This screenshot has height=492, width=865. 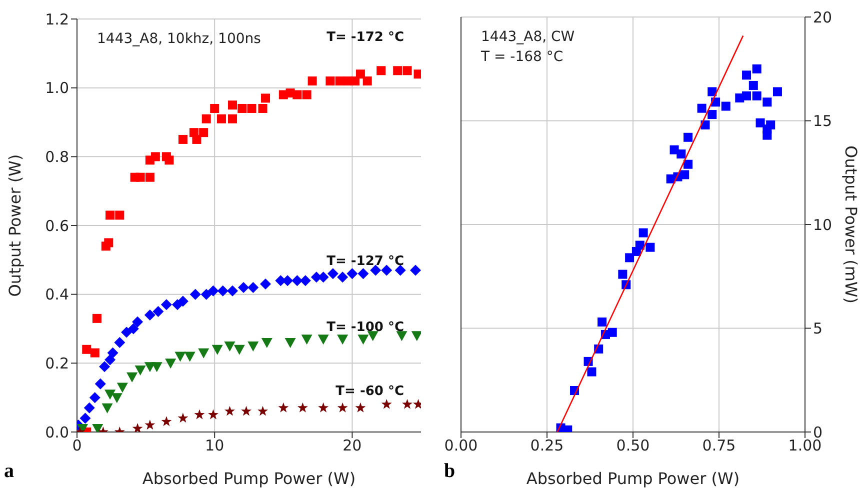 I want to click on y-tick-label: 0.2, so click(x=57, y=363).